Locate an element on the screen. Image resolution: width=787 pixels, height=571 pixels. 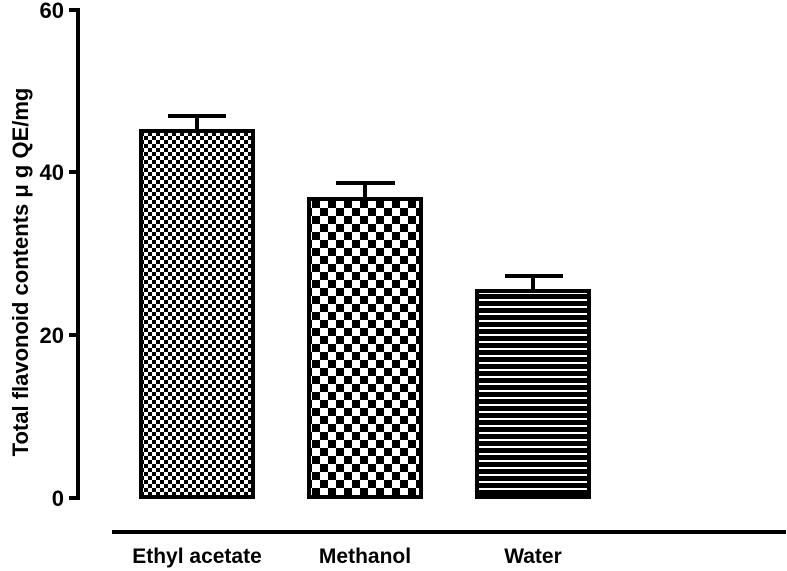
y-tick-label: 40 is located at coordinates (52, 172).